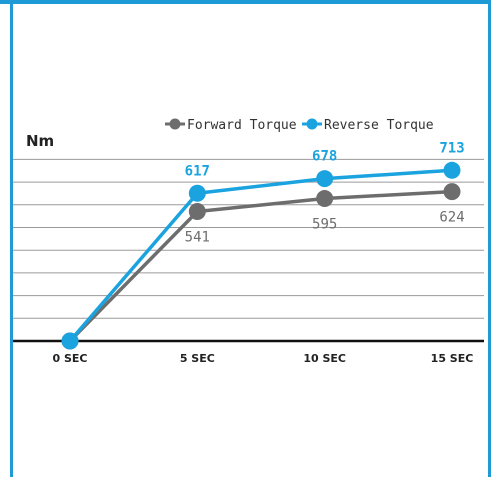 The width and height of the screenshot is (491, 477). I want to click on frame-top-border, so click(245, 2).